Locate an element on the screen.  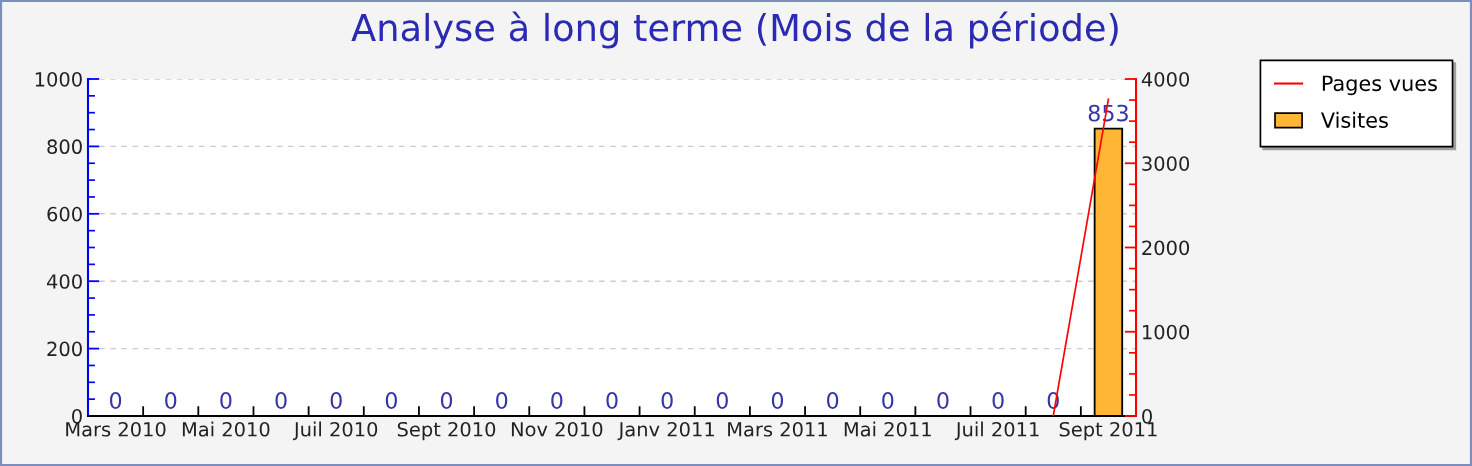
x-tick-label: Janv 2011 is located at coordinates (665, 431).